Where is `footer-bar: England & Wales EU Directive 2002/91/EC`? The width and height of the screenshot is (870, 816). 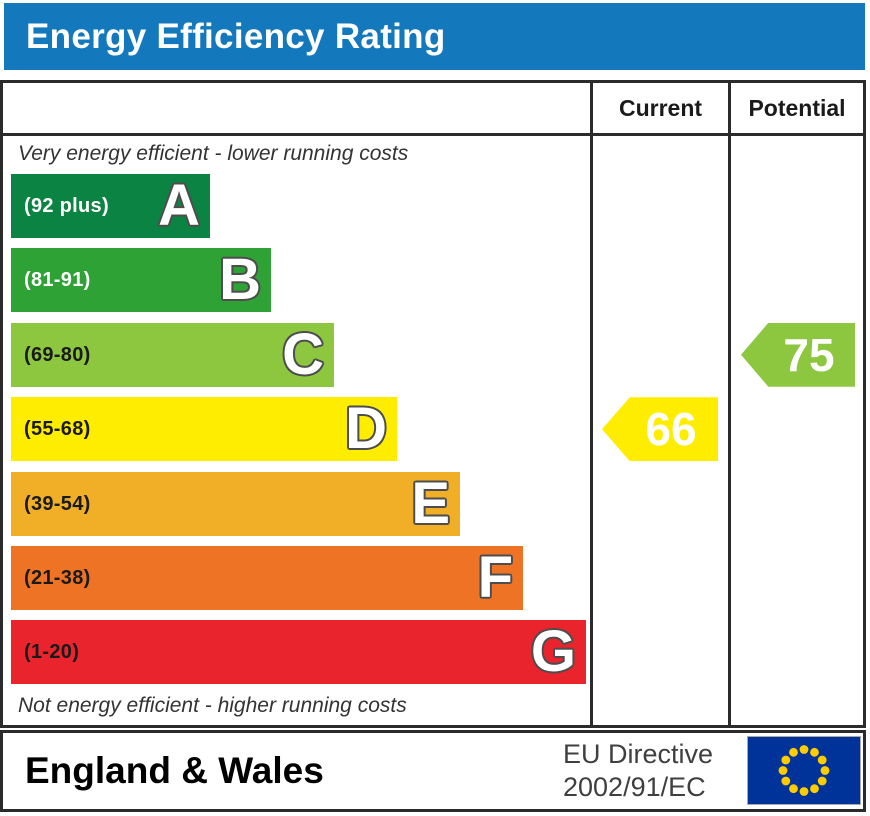
footer-bar: England & Wales EU Directive 2002/91/EC is located at coordinates (433, 771).